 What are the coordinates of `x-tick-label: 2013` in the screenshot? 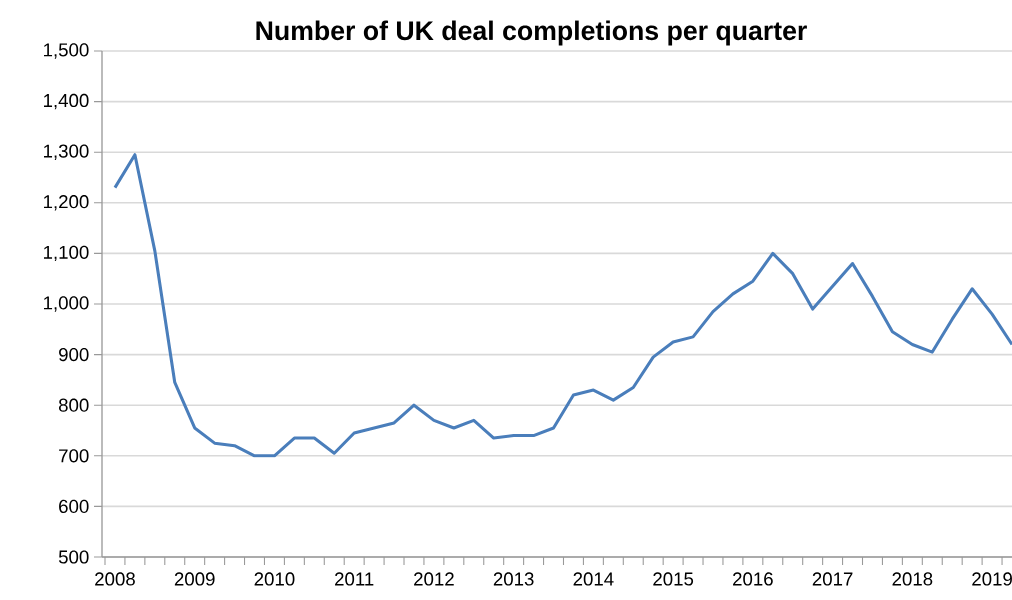 It's located at (513, 579).